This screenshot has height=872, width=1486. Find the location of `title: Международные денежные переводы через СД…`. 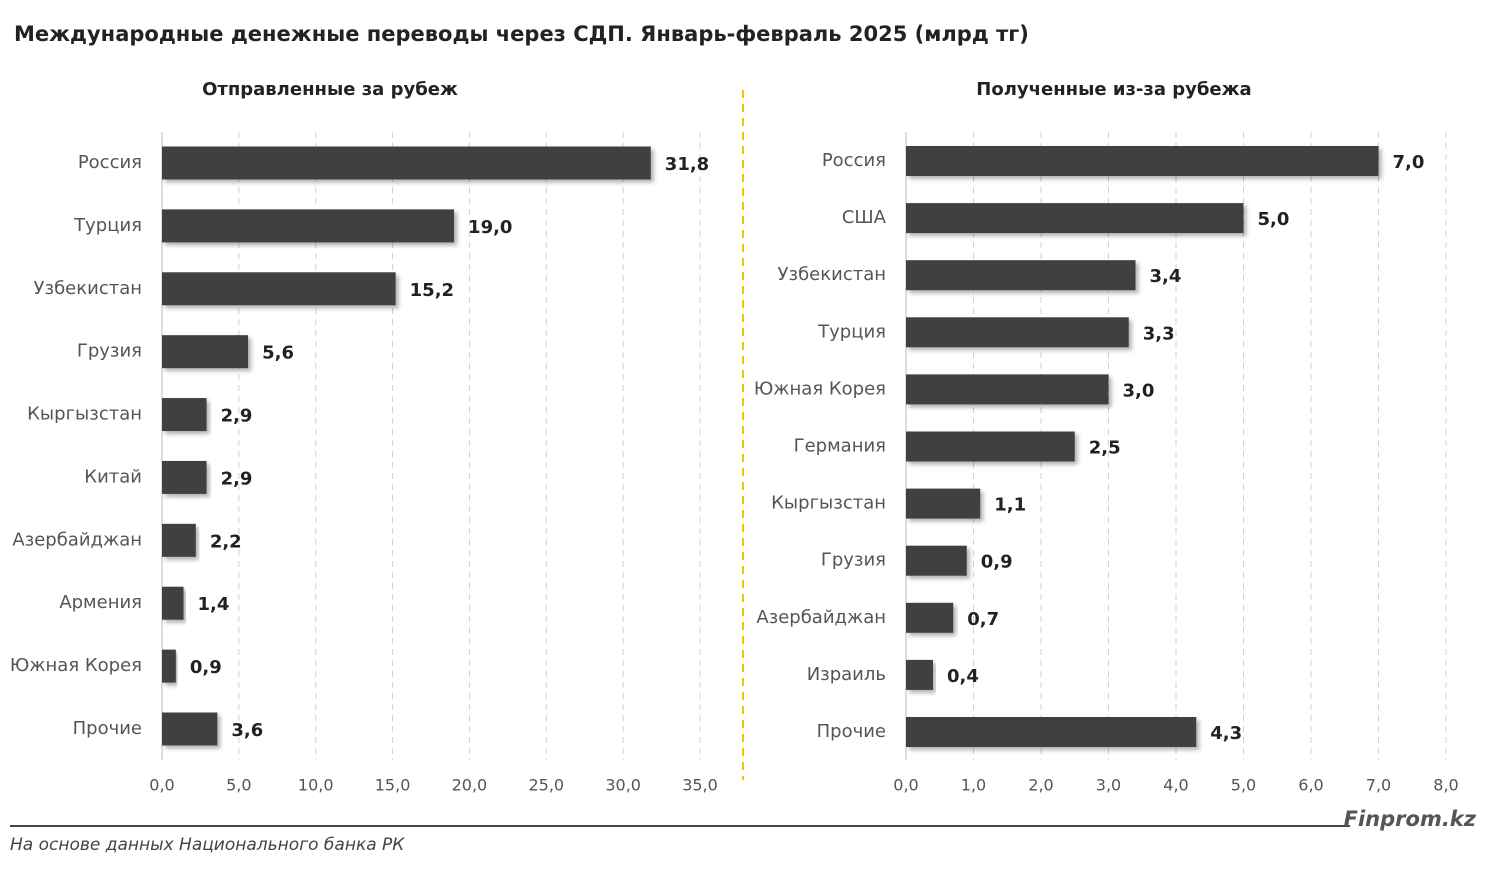

title: Международные денежные переводы через СД… is located at coordinates (521, 34).